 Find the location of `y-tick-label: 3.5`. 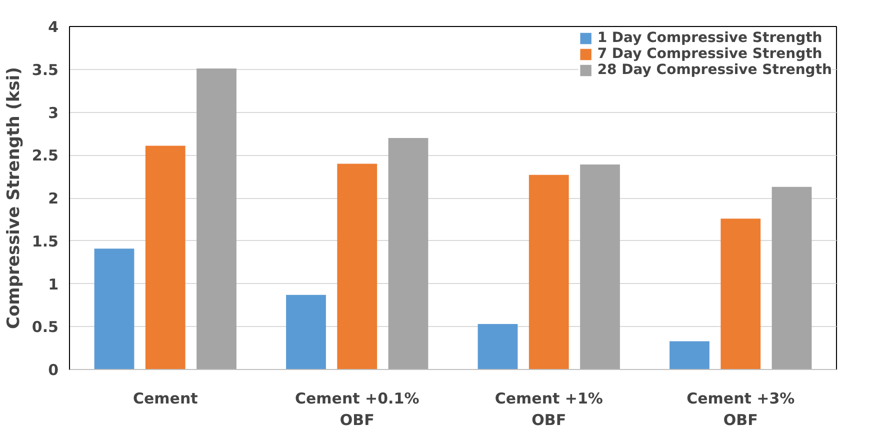

y-tick-label: 3.5 is located at coordinates (45, 69).